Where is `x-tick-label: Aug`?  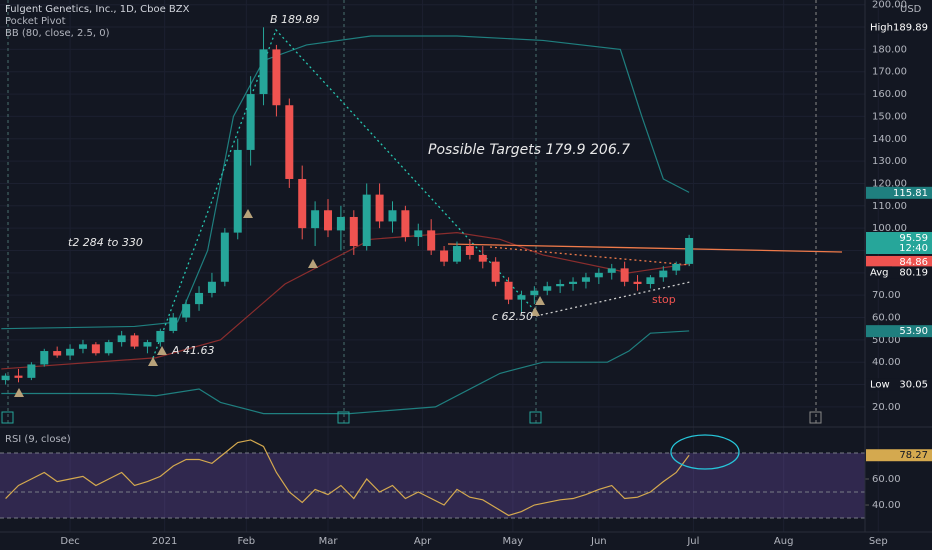 x-tick-label: Aug is located at coordinates (784, 541).